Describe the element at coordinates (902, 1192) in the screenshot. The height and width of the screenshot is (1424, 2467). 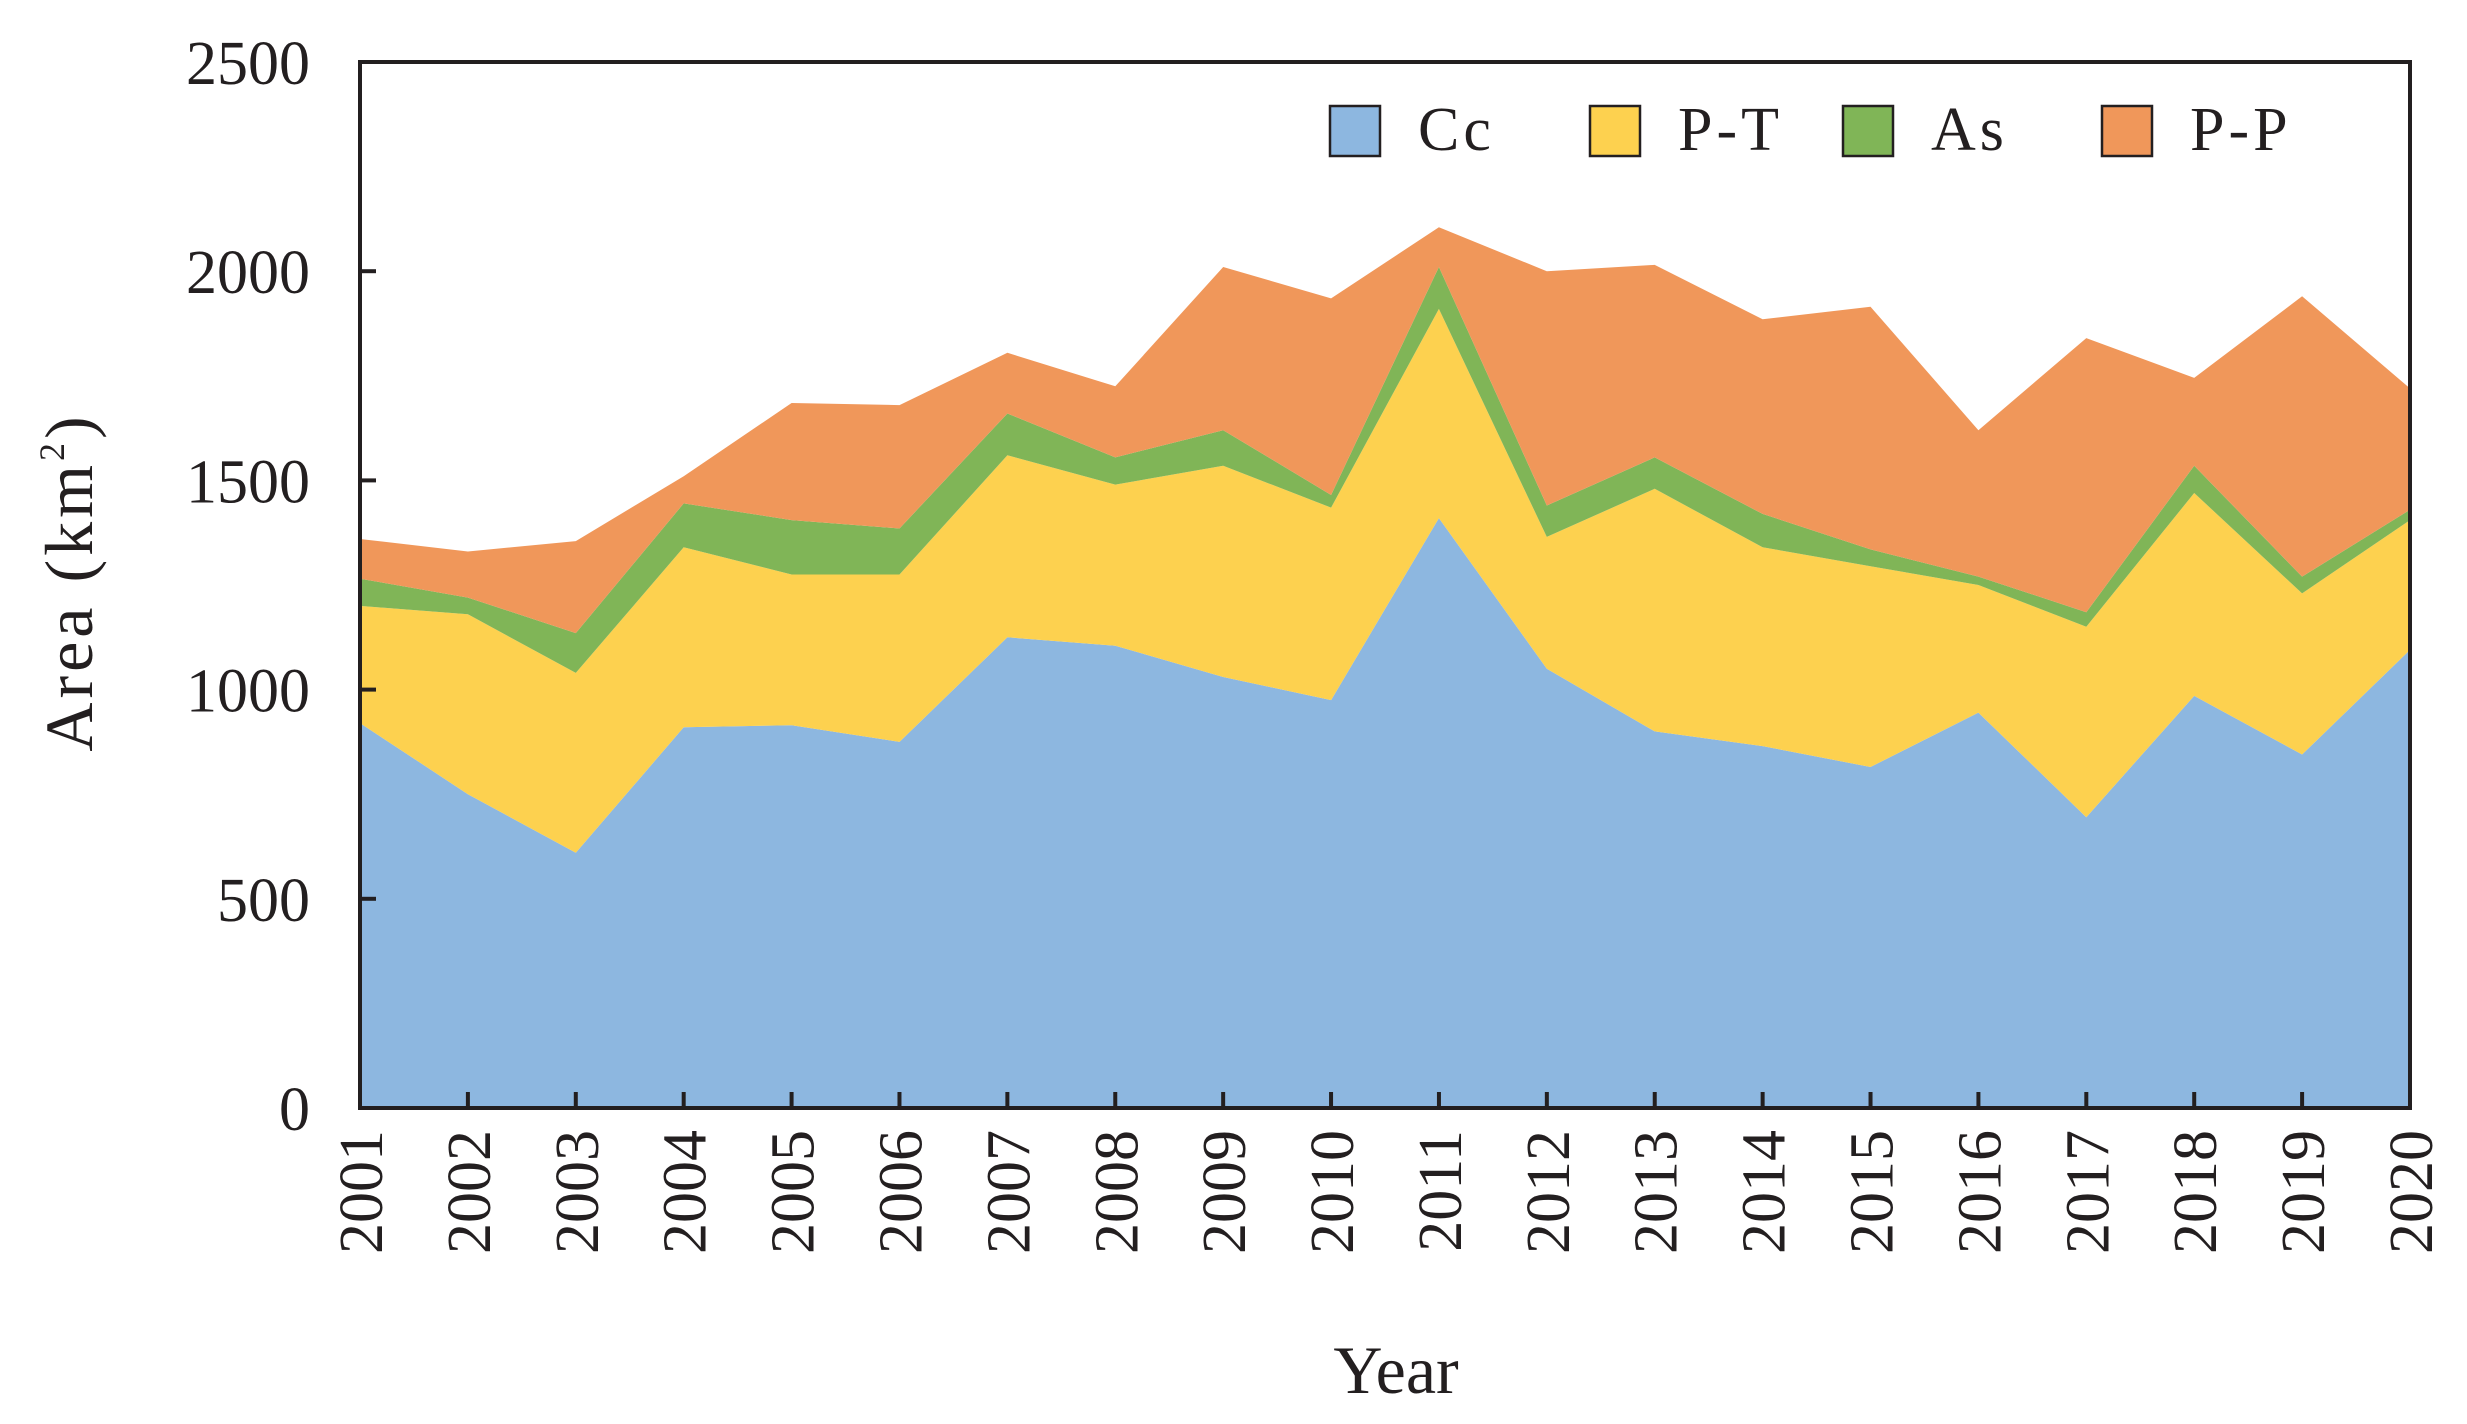
I see `x-tick-label: 2006` at that location.